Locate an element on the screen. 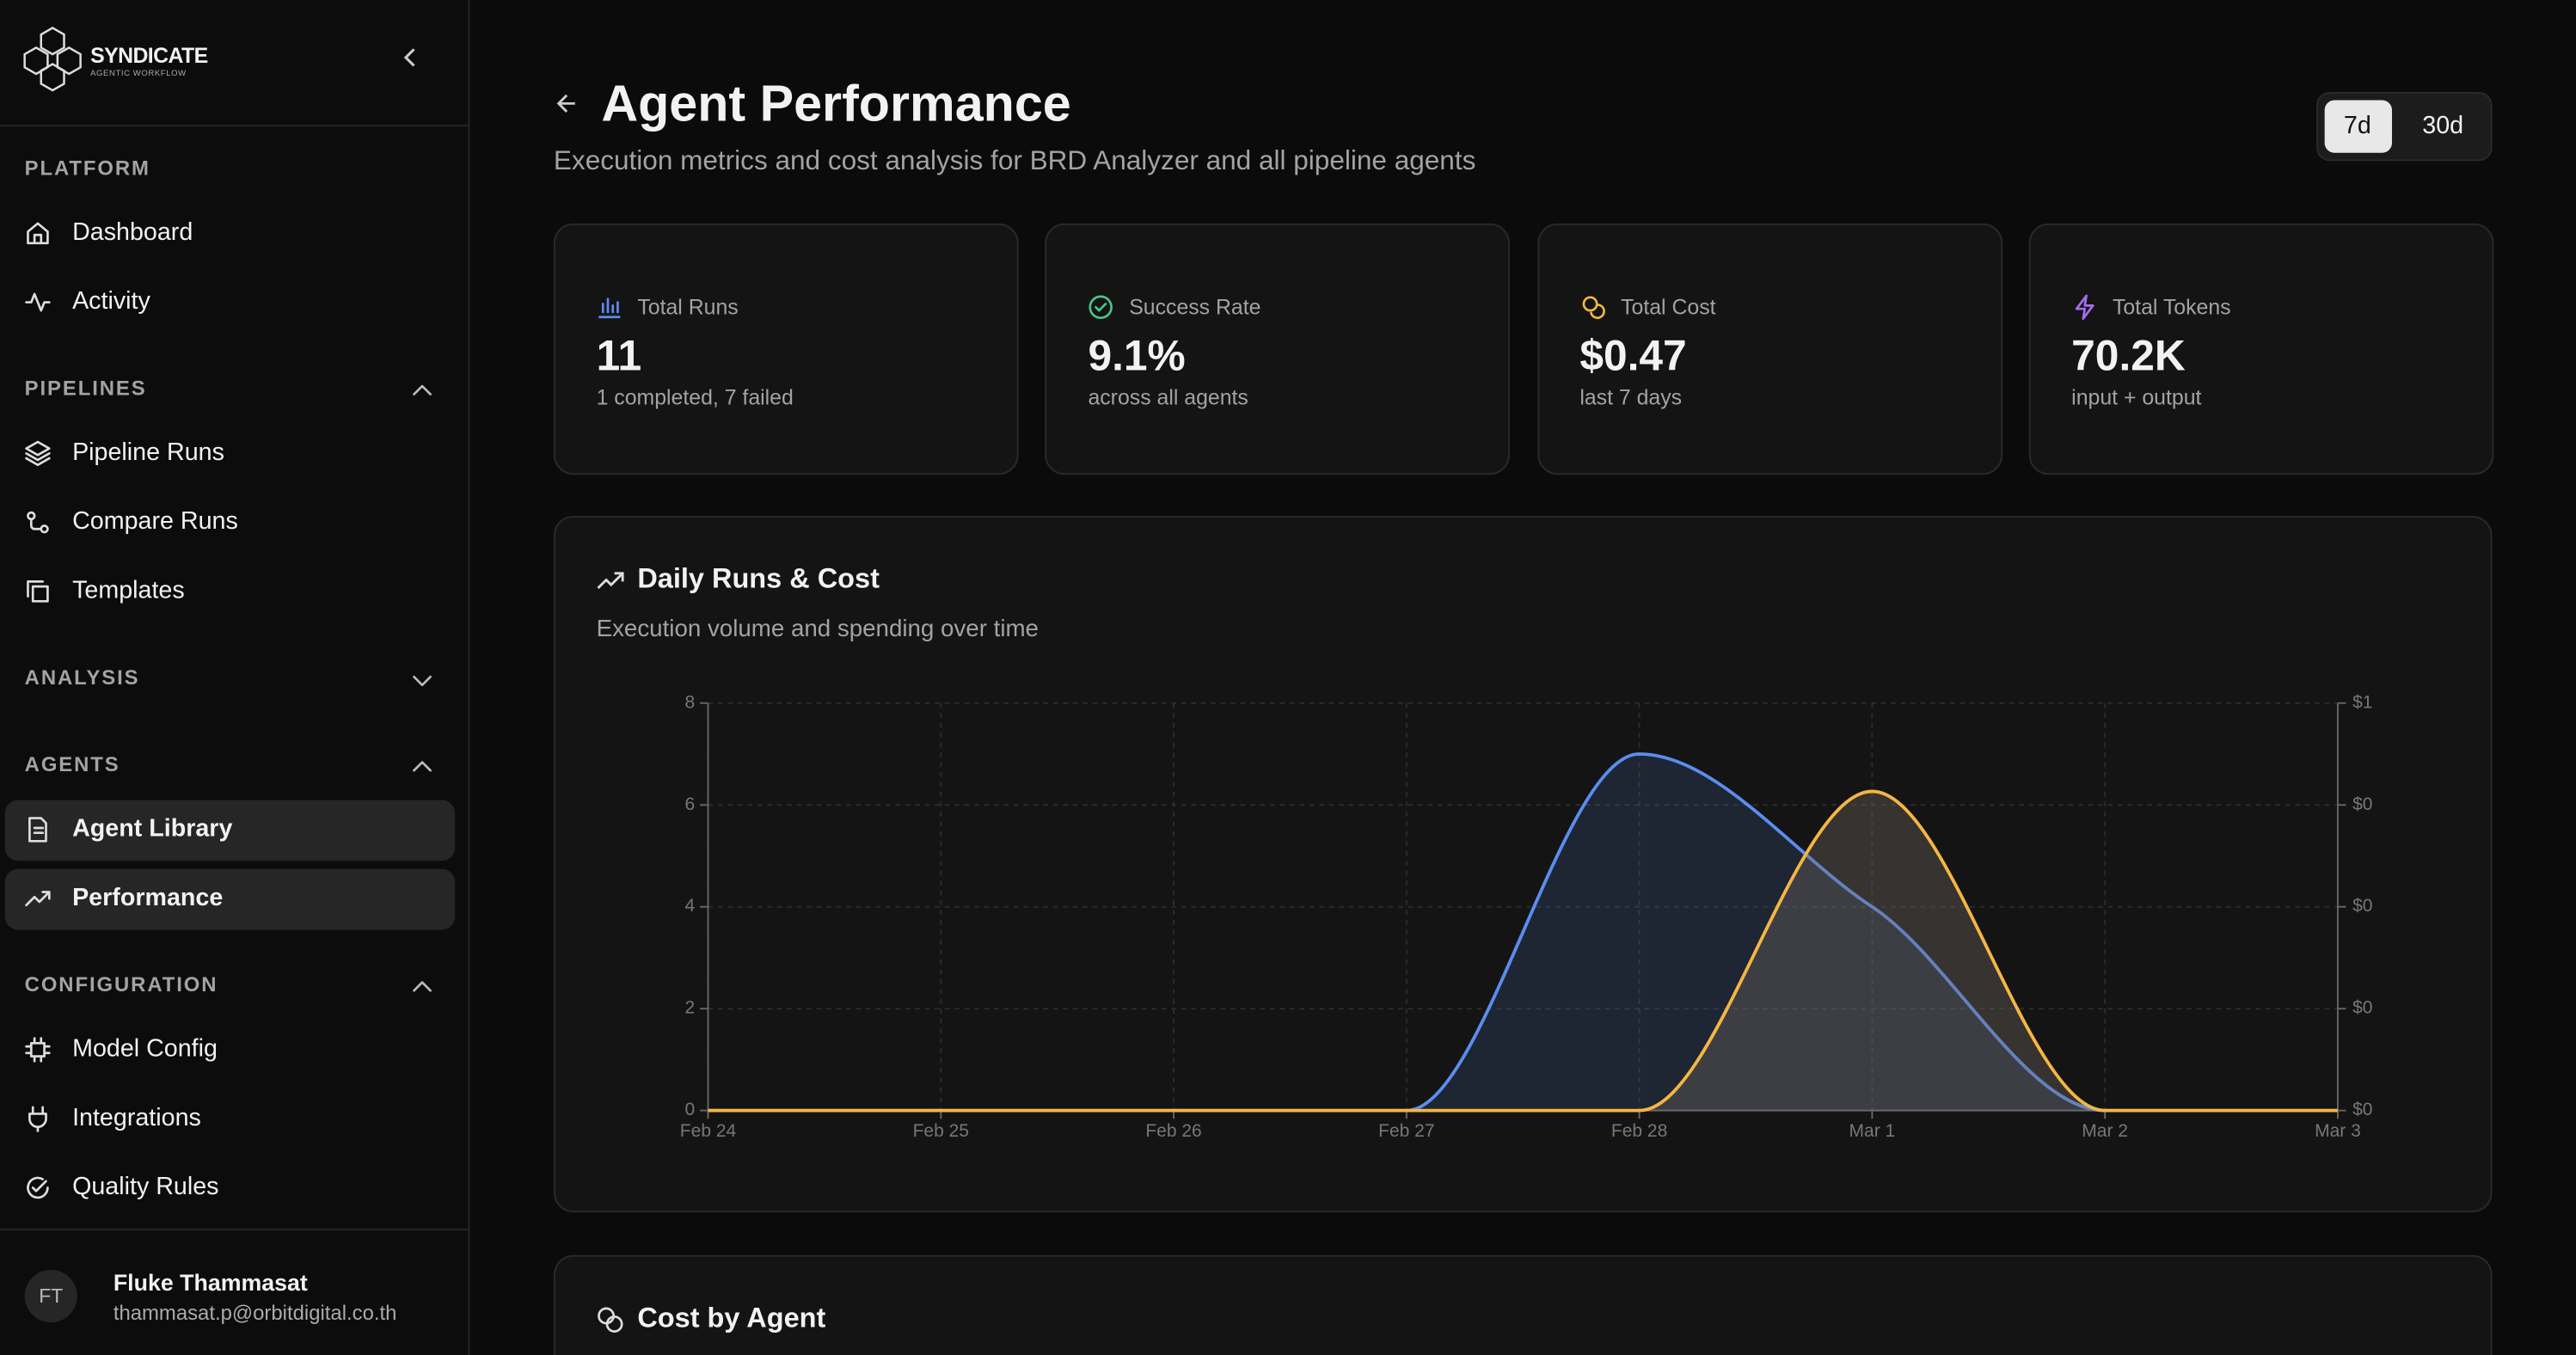 The height and width of the screenshot is (1355, 2576). chart-title: Daily Runs & Cost is located at coordinates (758, 578).